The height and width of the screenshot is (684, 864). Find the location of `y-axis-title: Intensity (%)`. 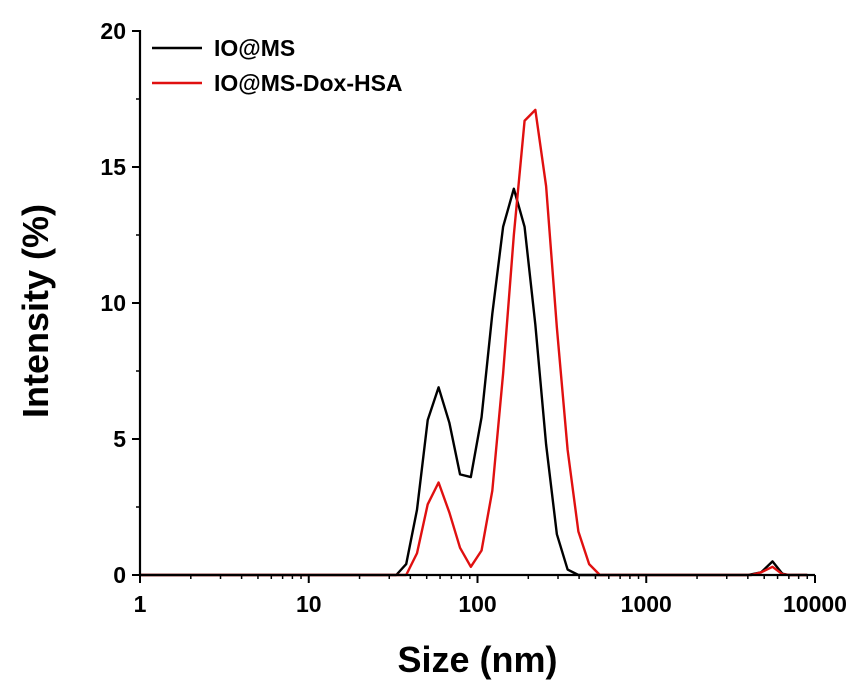

y-axis-title: Intensity (%) is located at coordinates (35, 311).